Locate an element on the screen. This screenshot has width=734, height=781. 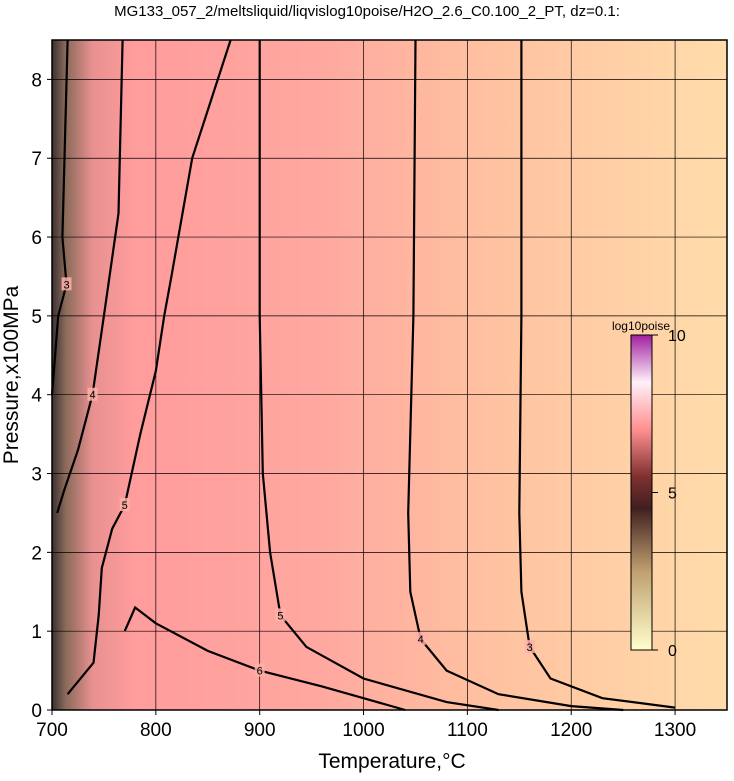
x-tick-label: 1000 is located at coordinates (363, 730).